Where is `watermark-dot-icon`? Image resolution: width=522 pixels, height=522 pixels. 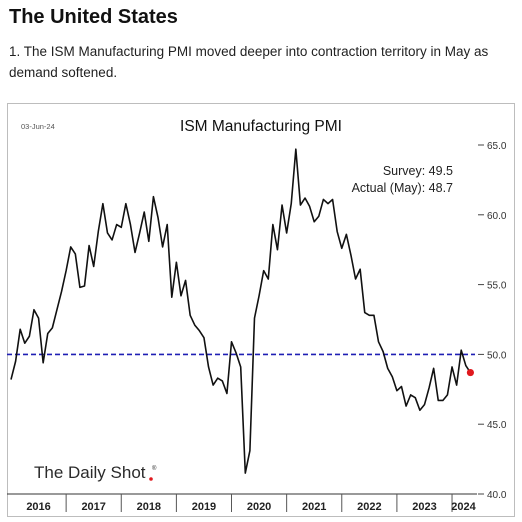
watermark-dot-icon is located at coordinates (151, 479).